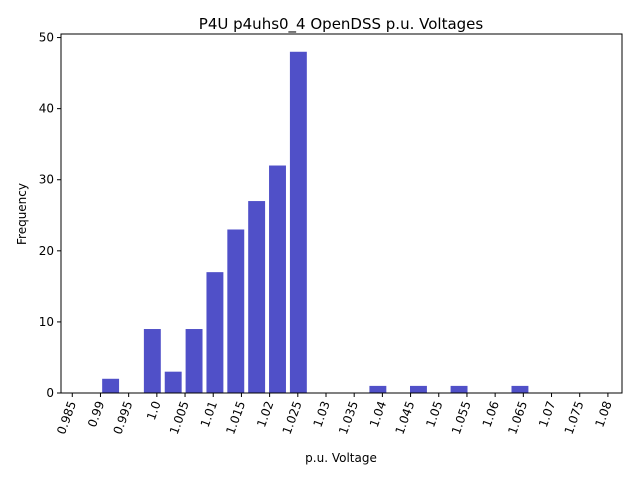  I want to click on x-tick-label: 1.05, so click(434, 414).